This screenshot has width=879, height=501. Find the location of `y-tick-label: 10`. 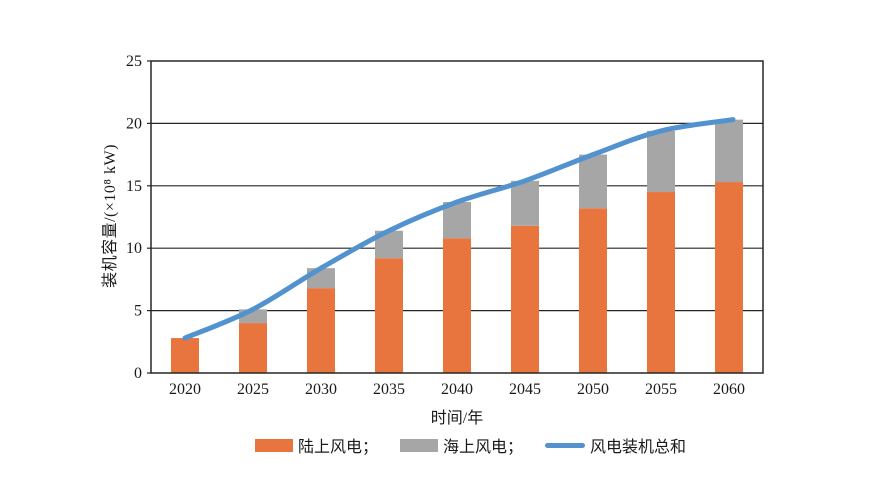

y-tick-label: 10 is located at coordinates (134, 248).